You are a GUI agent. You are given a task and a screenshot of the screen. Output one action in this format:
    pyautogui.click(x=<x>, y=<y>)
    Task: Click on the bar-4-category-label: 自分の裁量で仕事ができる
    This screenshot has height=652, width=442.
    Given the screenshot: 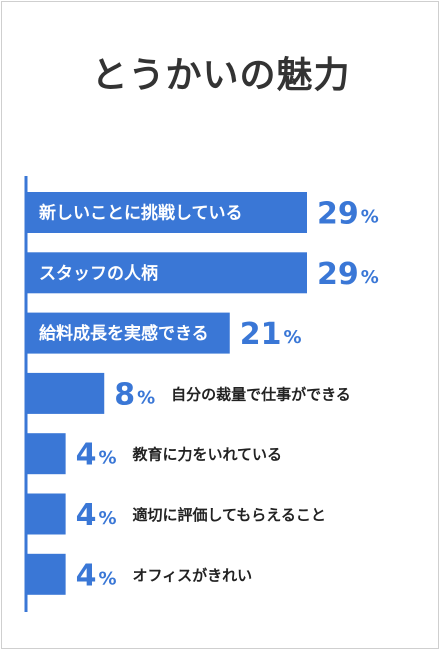 What is the action you would take?
    pyautogui.click(x=261, y=394)
    